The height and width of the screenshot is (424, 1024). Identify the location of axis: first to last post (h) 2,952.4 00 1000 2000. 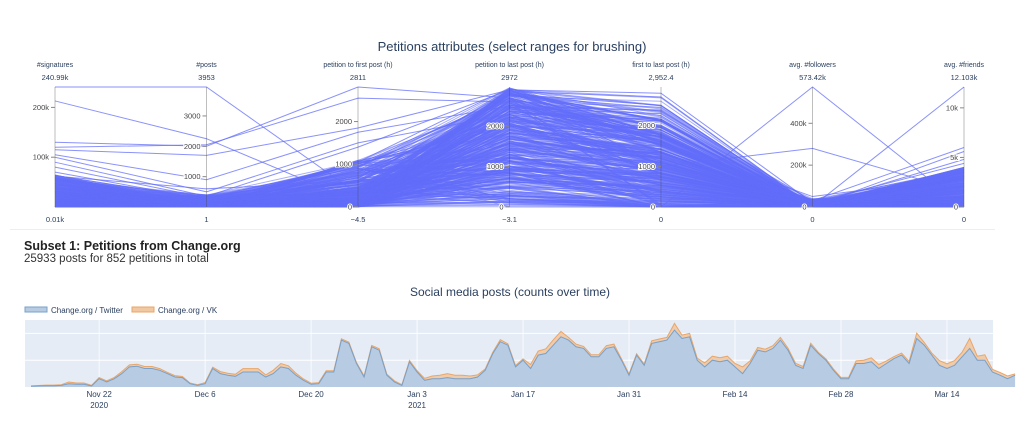
(661, 143).